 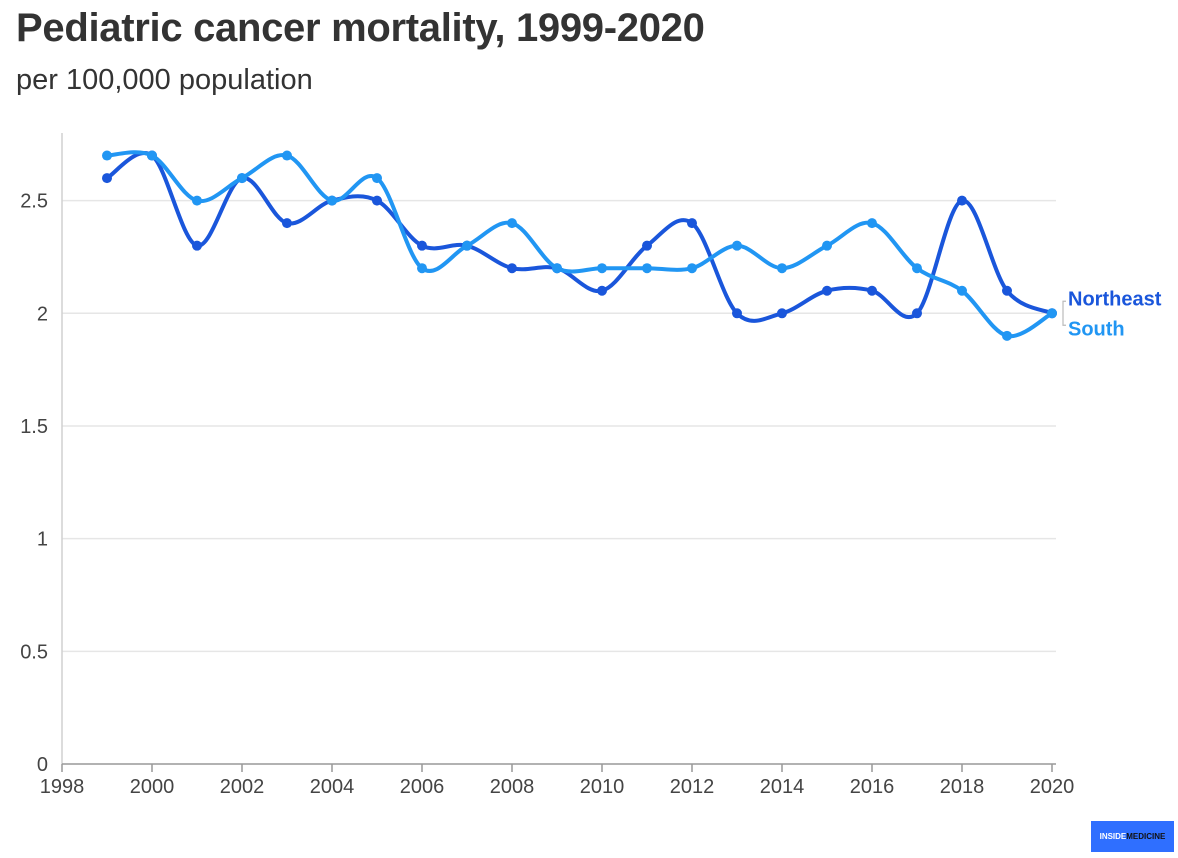 What do you see at coordinates (164, 80) in the screenshot?
I see `chart-subtitle: per 100,000 population` at bounding box center [164, 80].